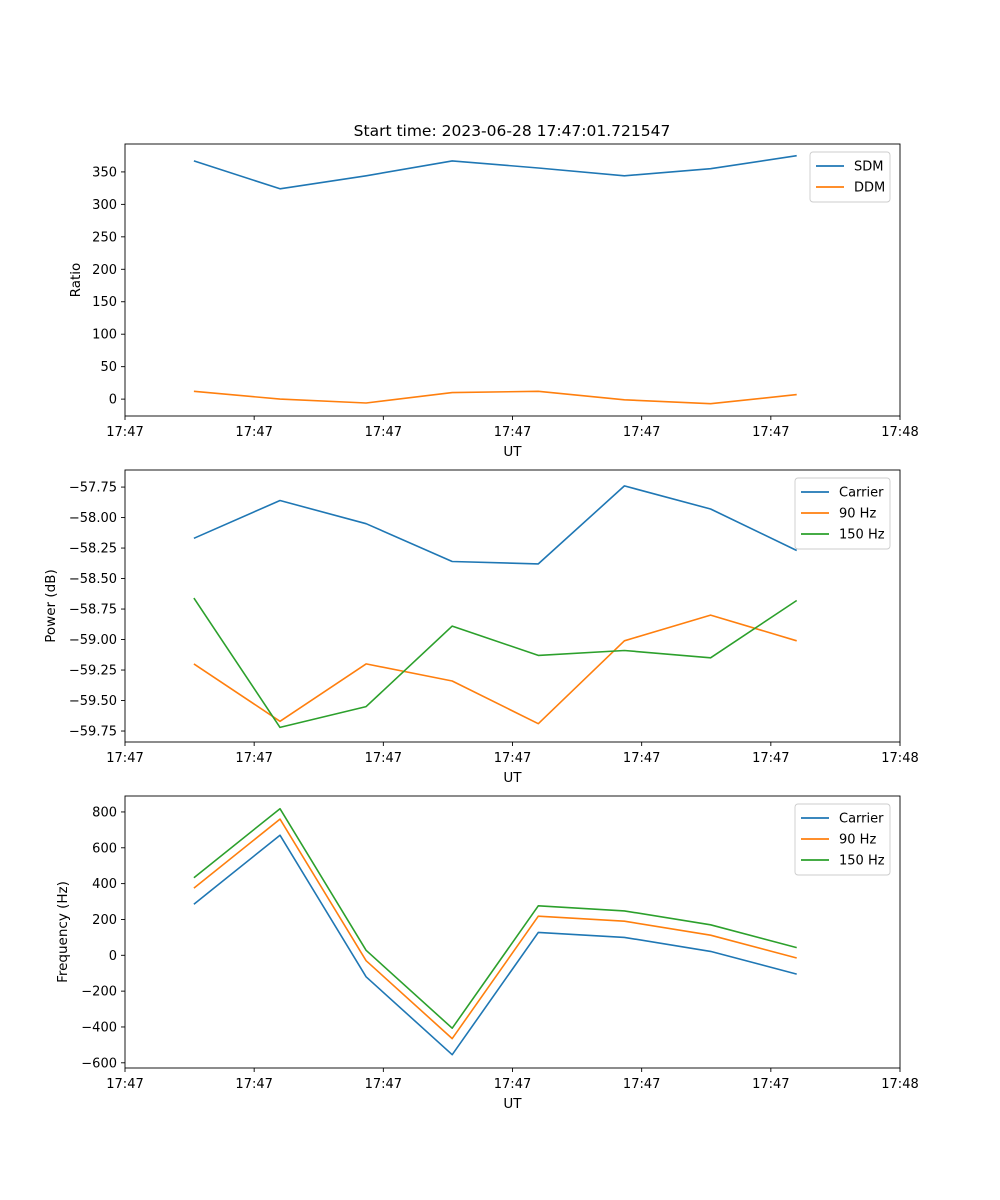 The height and width of the screenshot is (1200, 1000). I want to click on legend: SDM DDM, so click(850, 177).